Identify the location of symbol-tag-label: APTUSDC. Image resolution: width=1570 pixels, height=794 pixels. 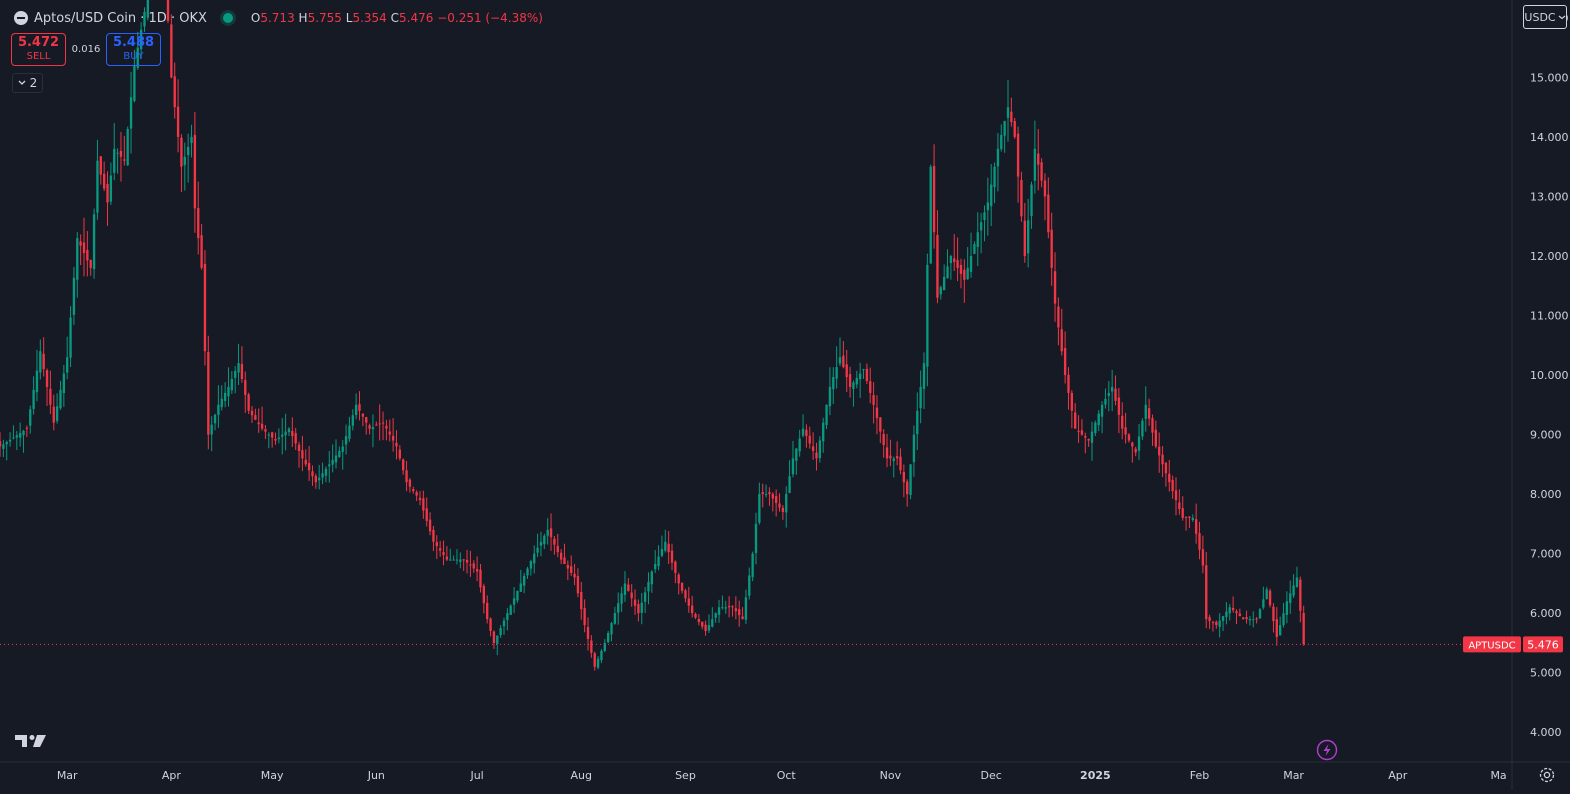
(1491, 645).